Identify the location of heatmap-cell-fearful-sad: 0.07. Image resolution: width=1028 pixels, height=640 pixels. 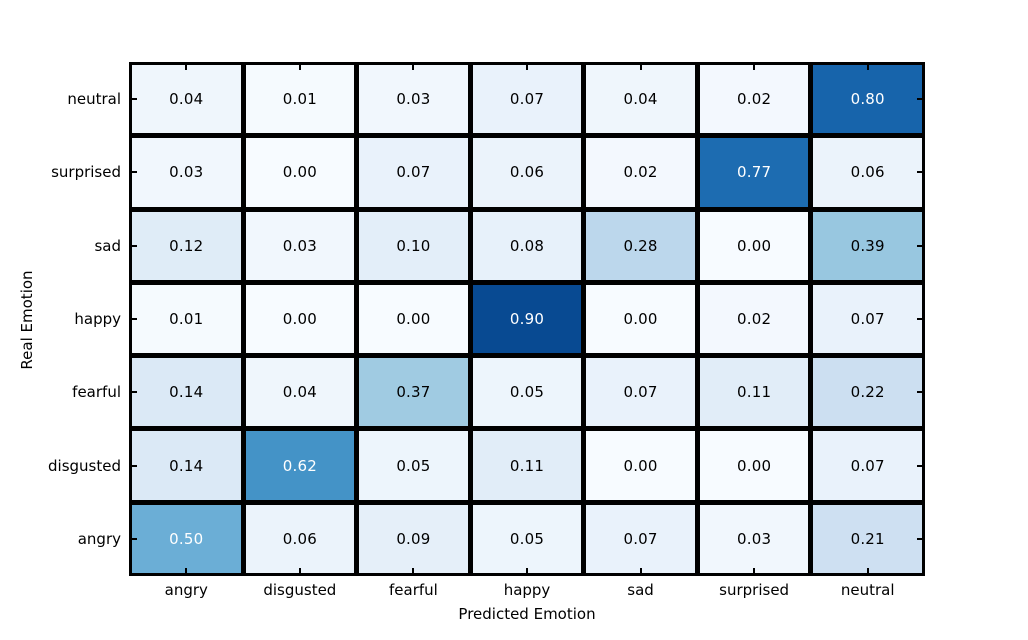
(640, 392).